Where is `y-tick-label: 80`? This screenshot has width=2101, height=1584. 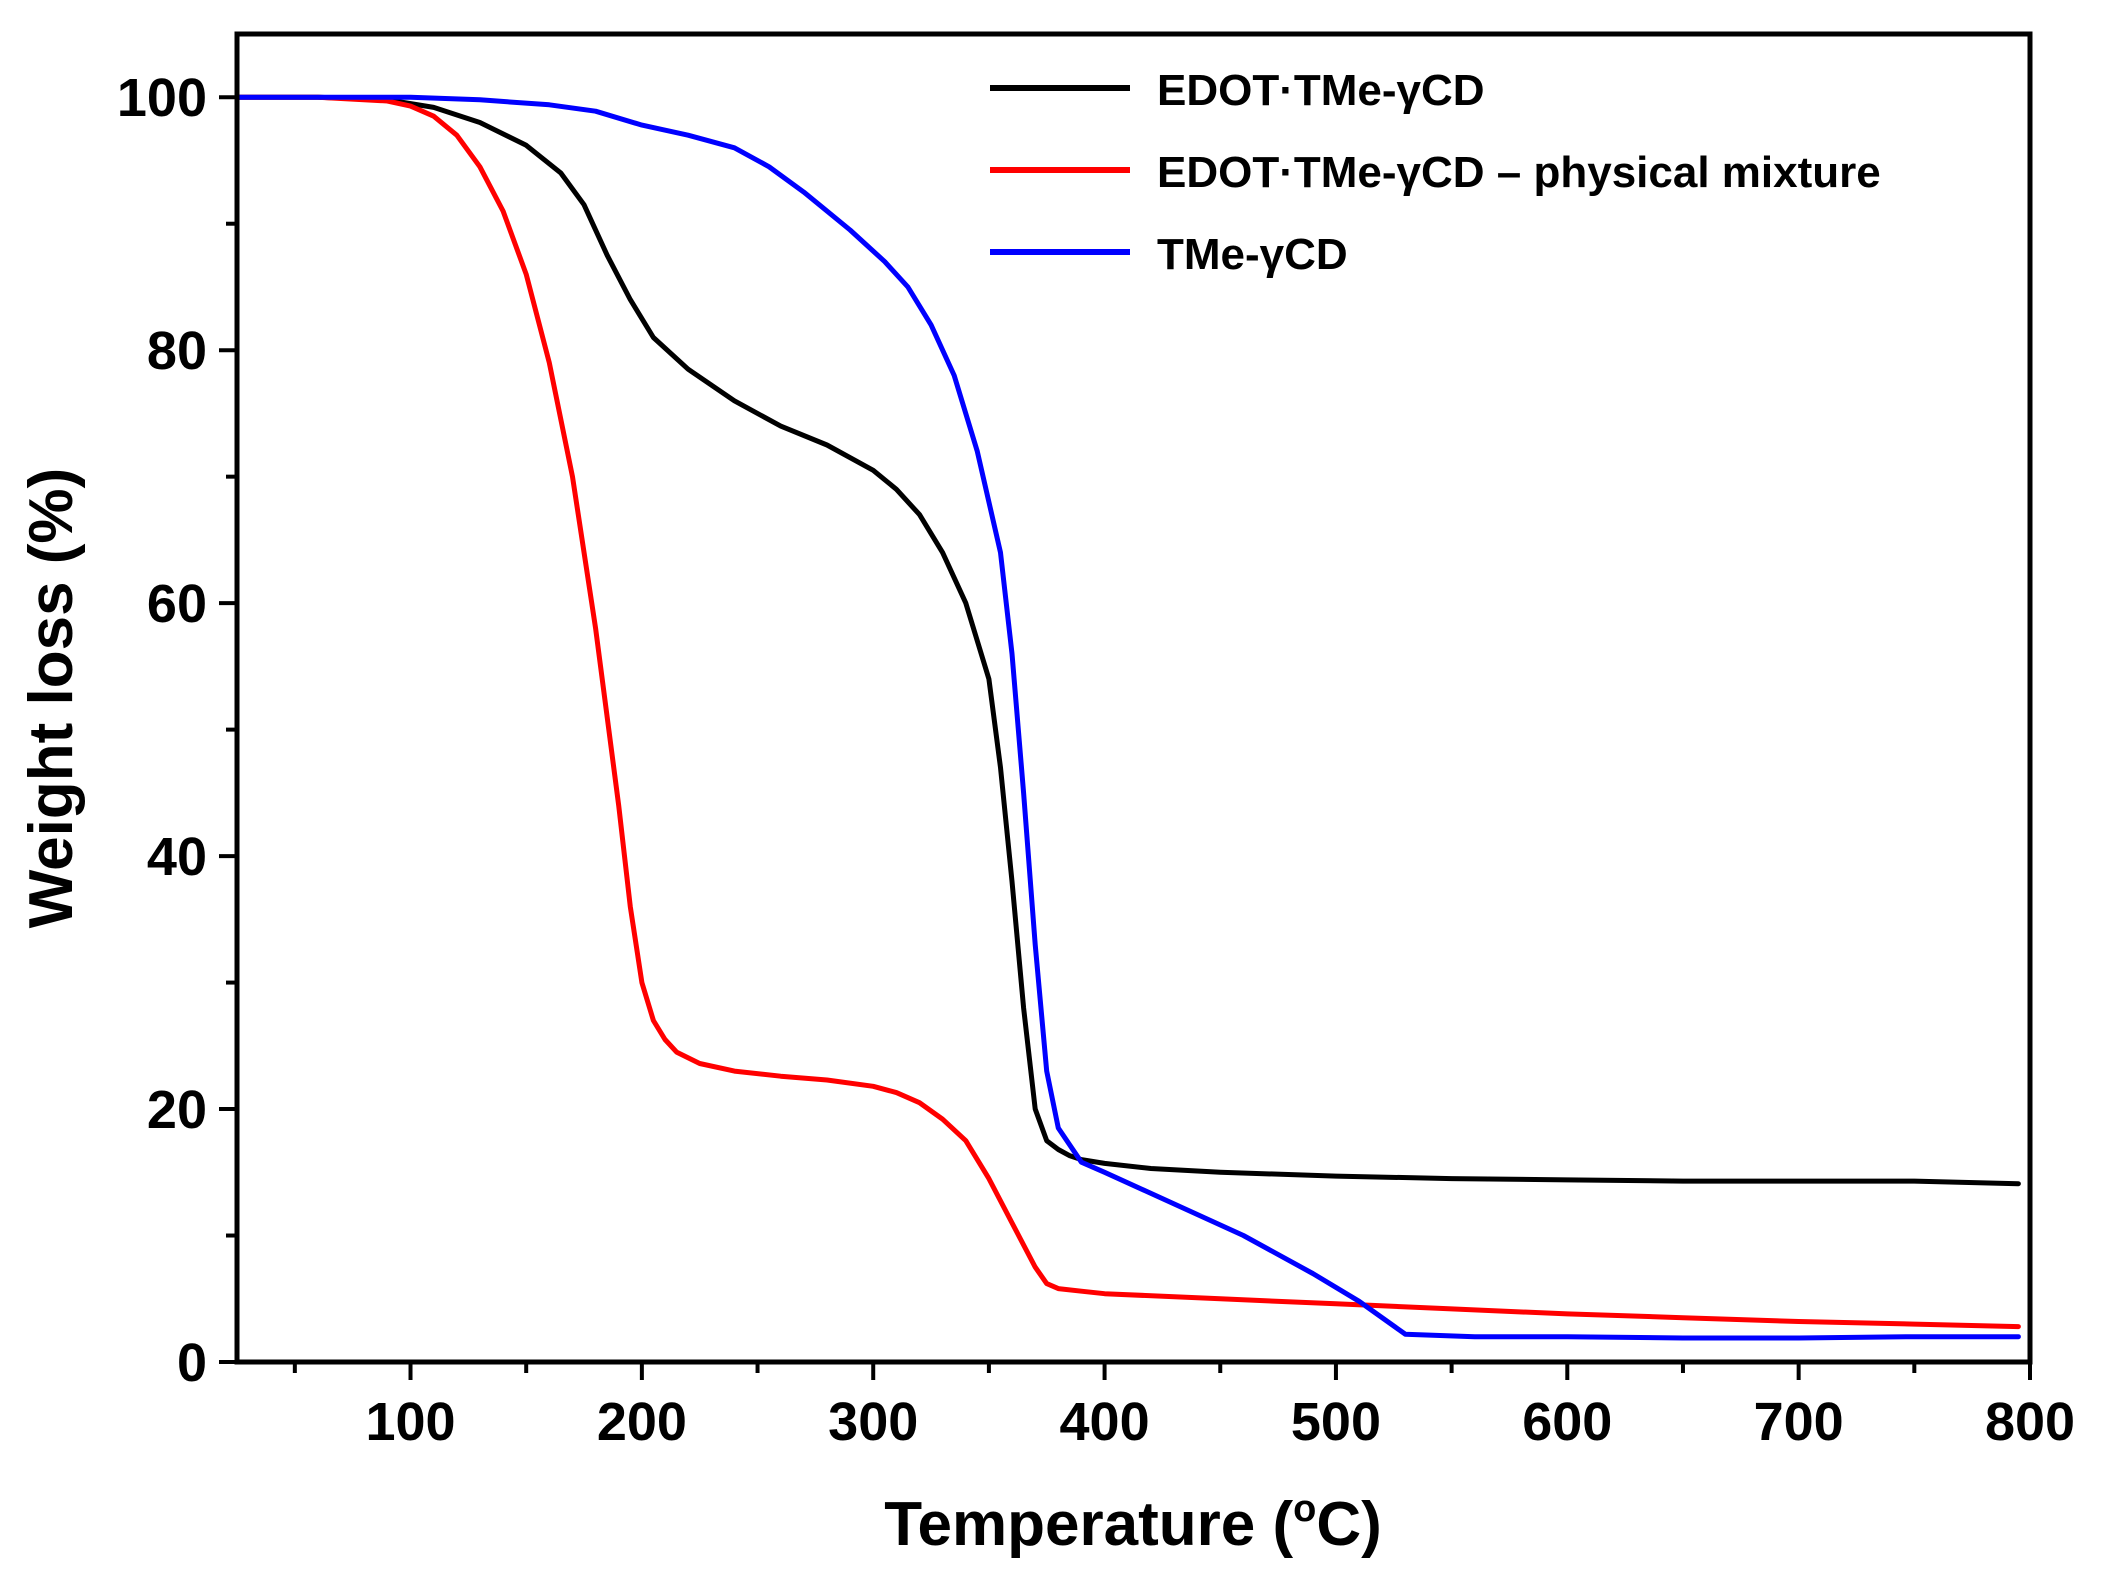
y-tick-label: 80 is located at coordinates (177, 351).